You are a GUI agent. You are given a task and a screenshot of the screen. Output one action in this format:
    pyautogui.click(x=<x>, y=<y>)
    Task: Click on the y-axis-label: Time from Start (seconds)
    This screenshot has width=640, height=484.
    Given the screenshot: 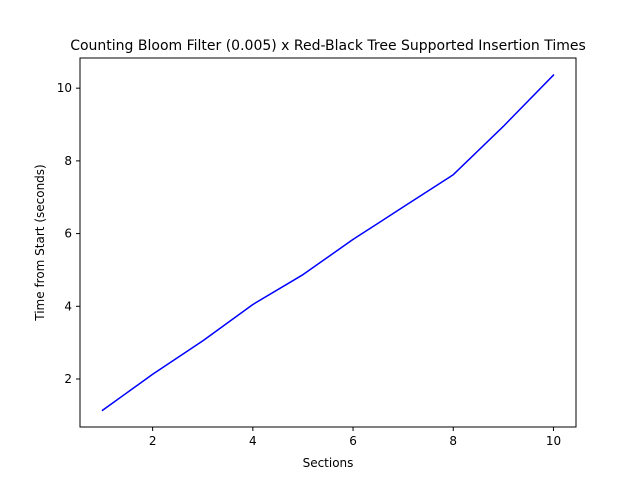 What is the action you would take?
    pyautogui.click(x=40, y=242)
    